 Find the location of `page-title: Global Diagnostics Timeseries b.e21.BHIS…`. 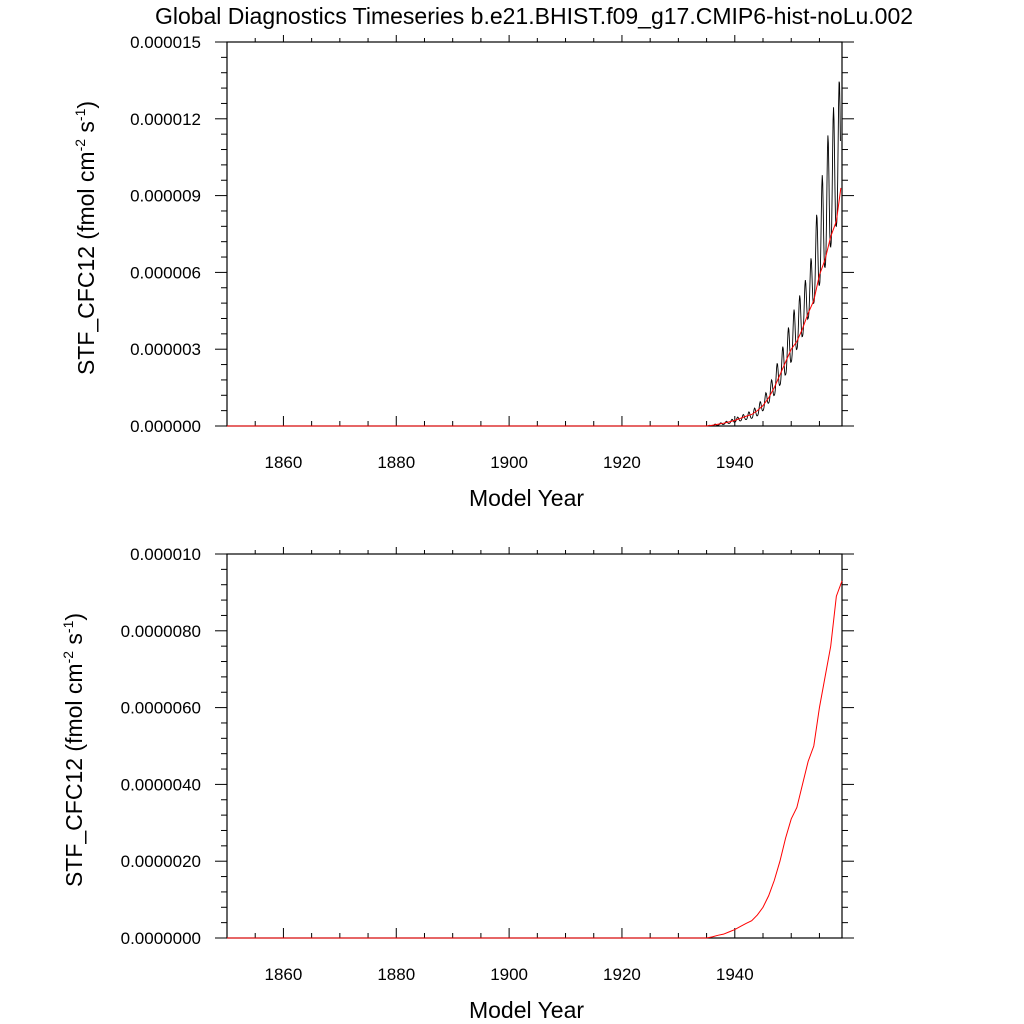

page-title: Global Diagnostics Timeseries b.e21.BHIS… is located at coordinates (534, 16).